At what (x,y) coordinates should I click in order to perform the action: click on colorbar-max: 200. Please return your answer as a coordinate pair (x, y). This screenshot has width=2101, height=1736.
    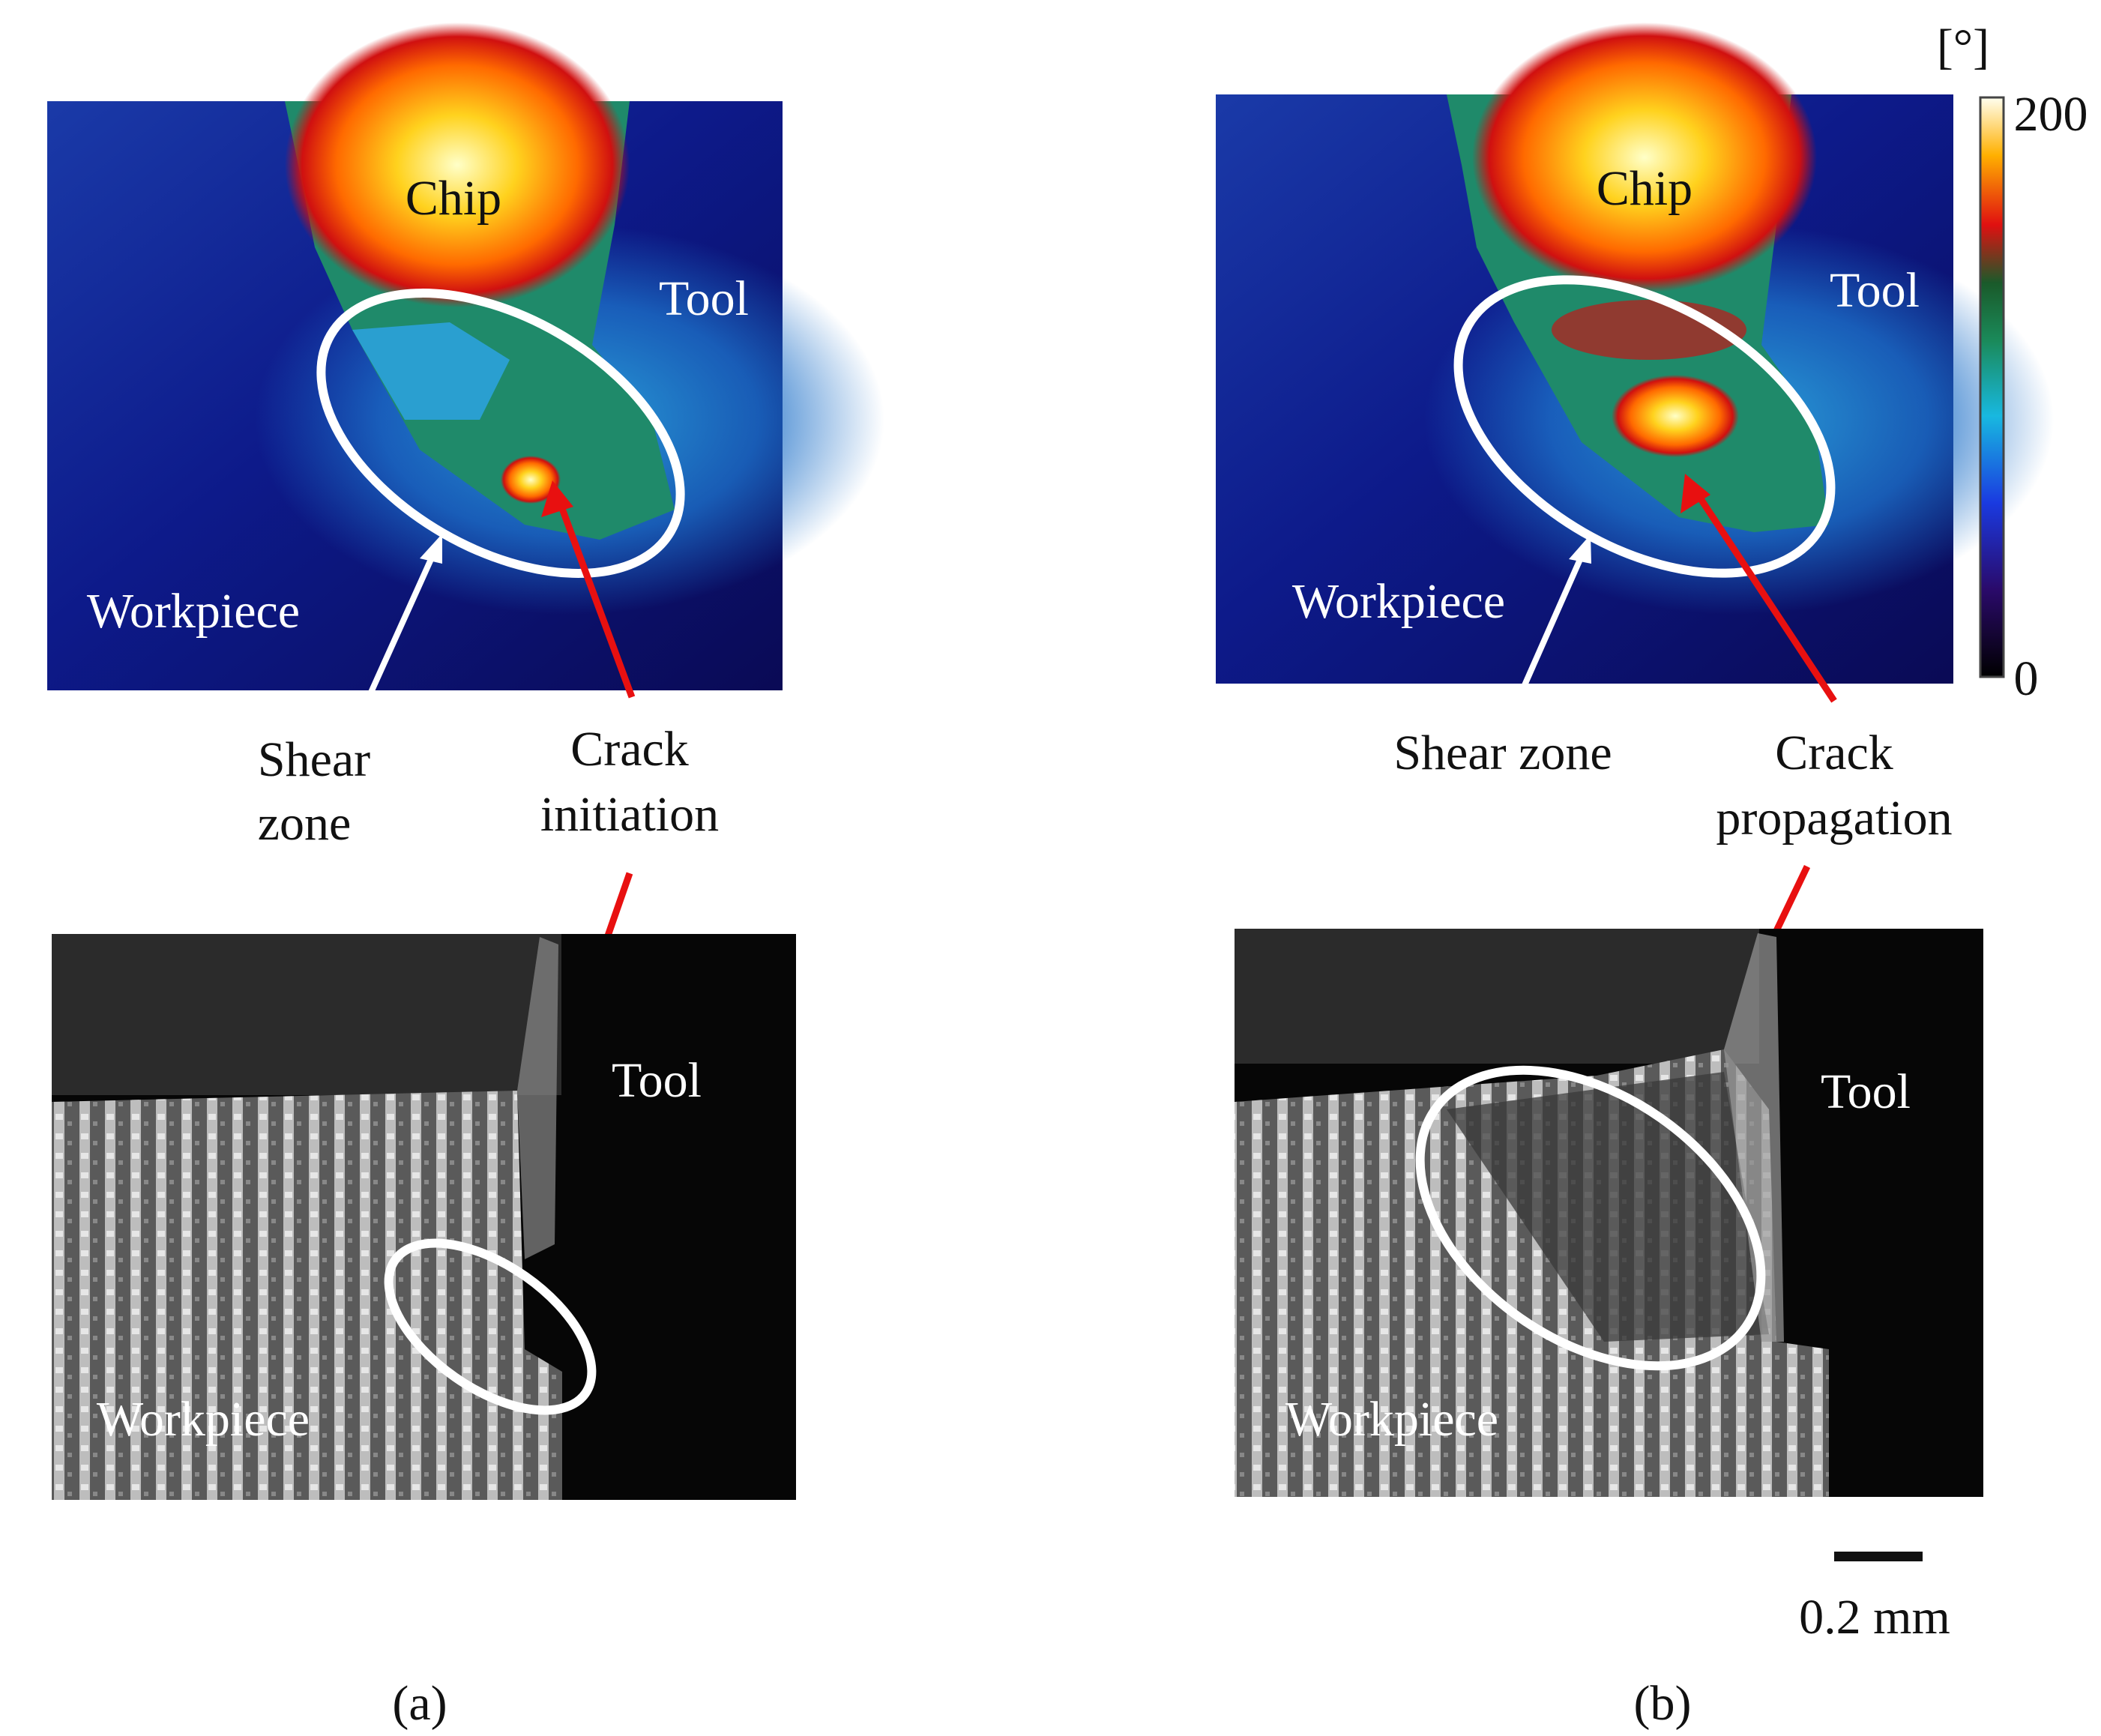
    Looking at the image, I should click on (2051, 114).